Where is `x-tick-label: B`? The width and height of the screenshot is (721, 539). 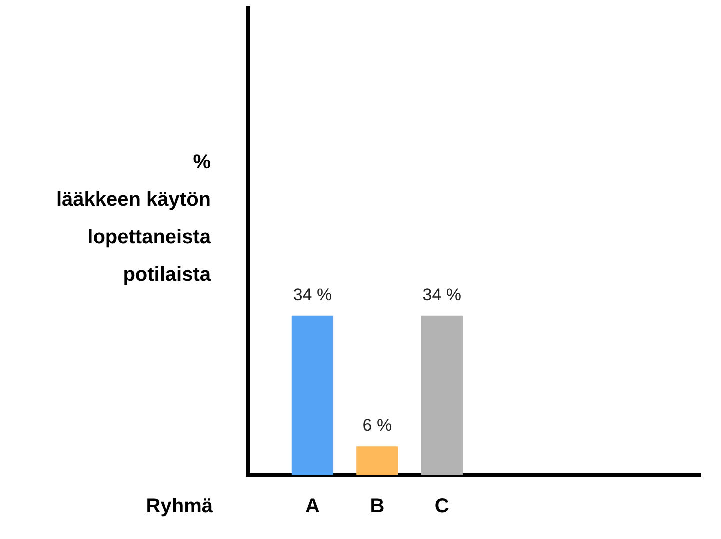 x-tick-label: B is located at coordinates (377, 507).